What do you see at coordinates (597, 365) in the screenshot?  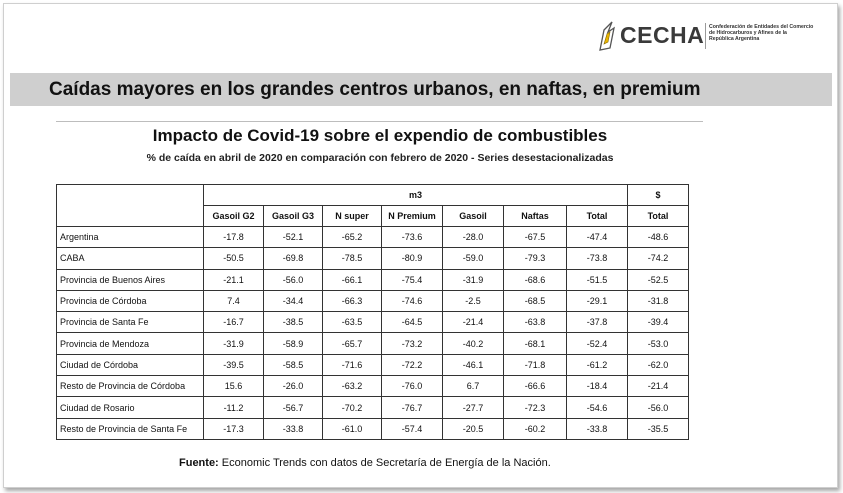 I see `table-cell: -61.2` at bounding box center [597, 365].